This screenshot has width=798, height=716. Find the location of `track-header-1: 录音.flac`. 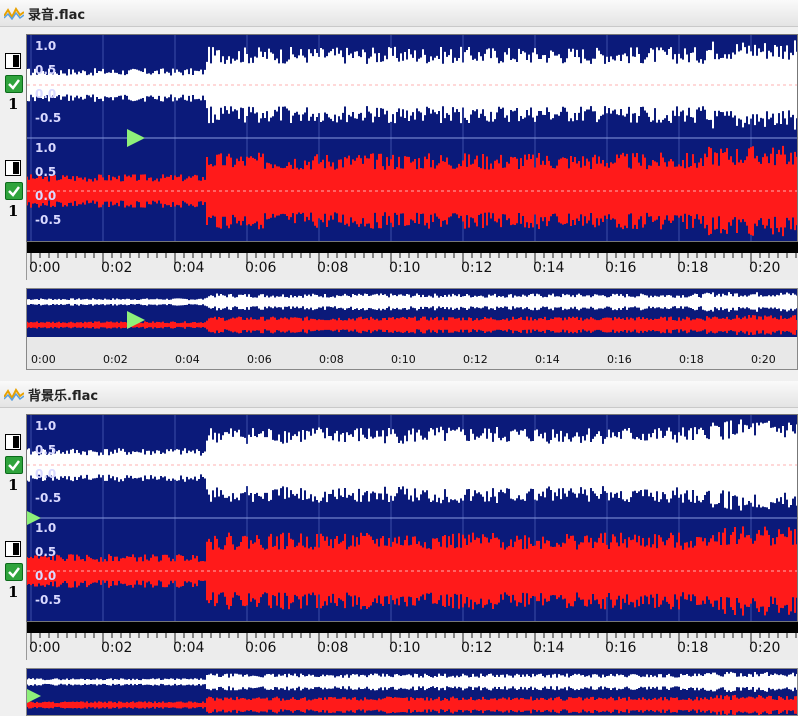

track-header-1: 录音.flac is located at coordinates (399, 13).